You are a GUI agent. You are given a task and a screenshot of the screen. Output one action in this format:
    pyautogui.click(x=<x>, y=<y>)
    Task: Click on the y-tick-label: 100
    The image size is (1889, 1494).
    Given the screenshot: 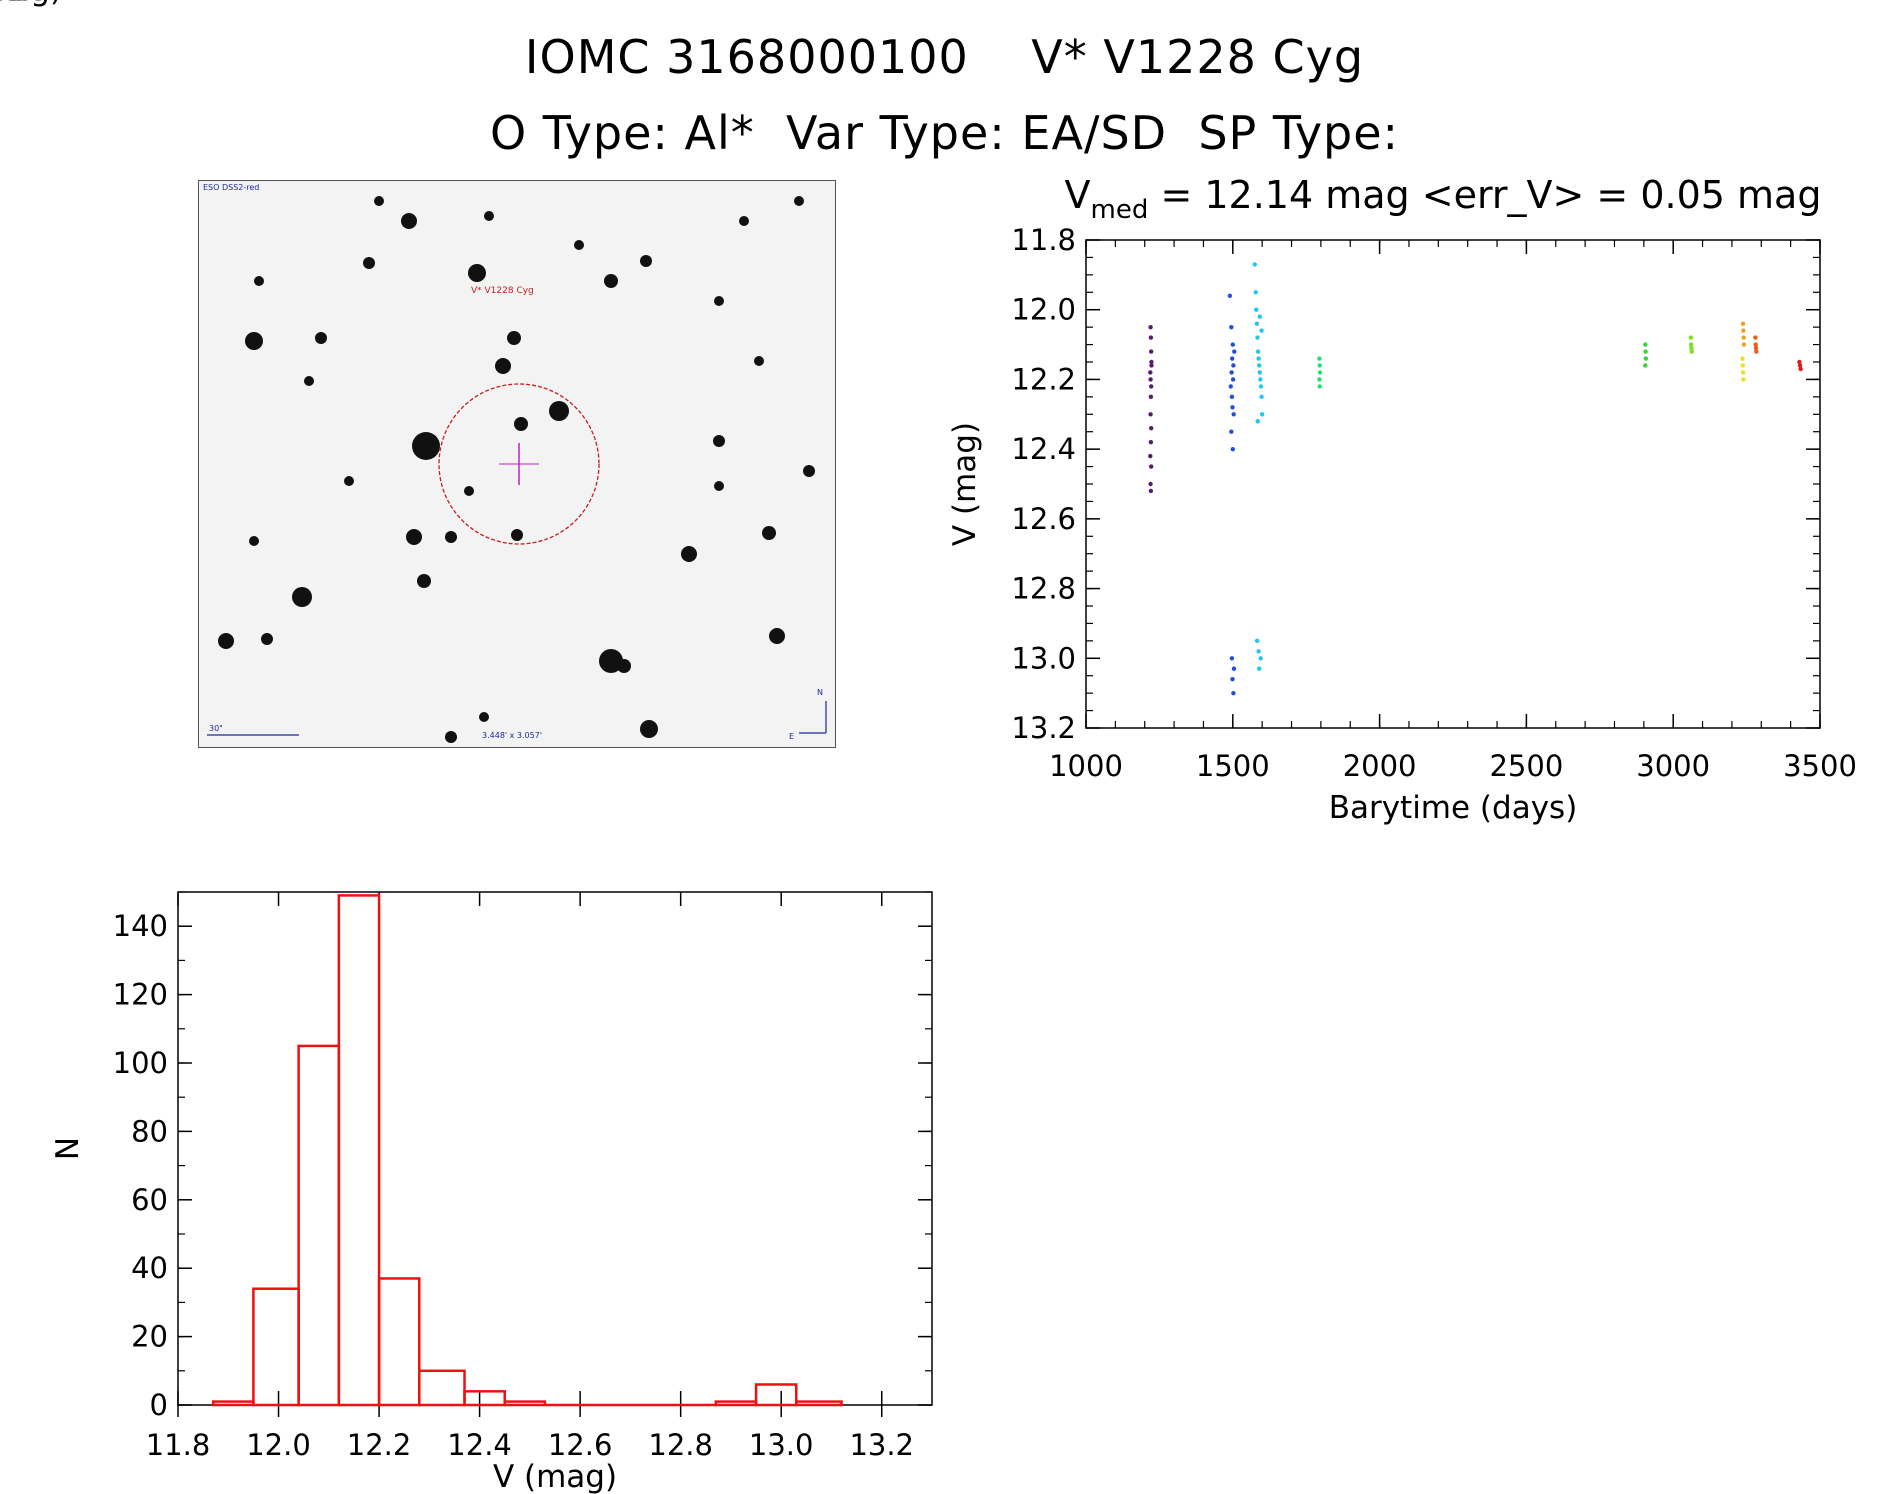 What is the action you would take?
    pyautogui.click(x=140, y=1063)
    